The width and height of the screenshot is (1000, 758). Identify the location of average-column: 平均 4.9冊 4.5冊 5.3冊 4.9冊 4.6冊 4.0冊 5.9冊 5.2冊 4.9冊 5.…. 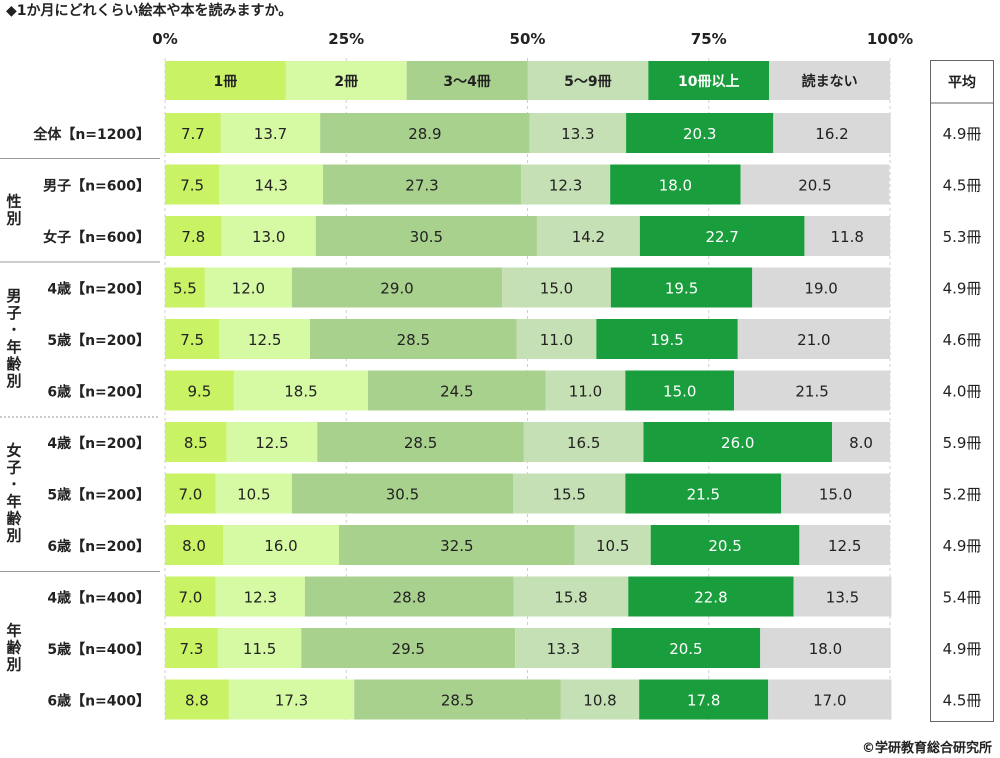
(962, 391).